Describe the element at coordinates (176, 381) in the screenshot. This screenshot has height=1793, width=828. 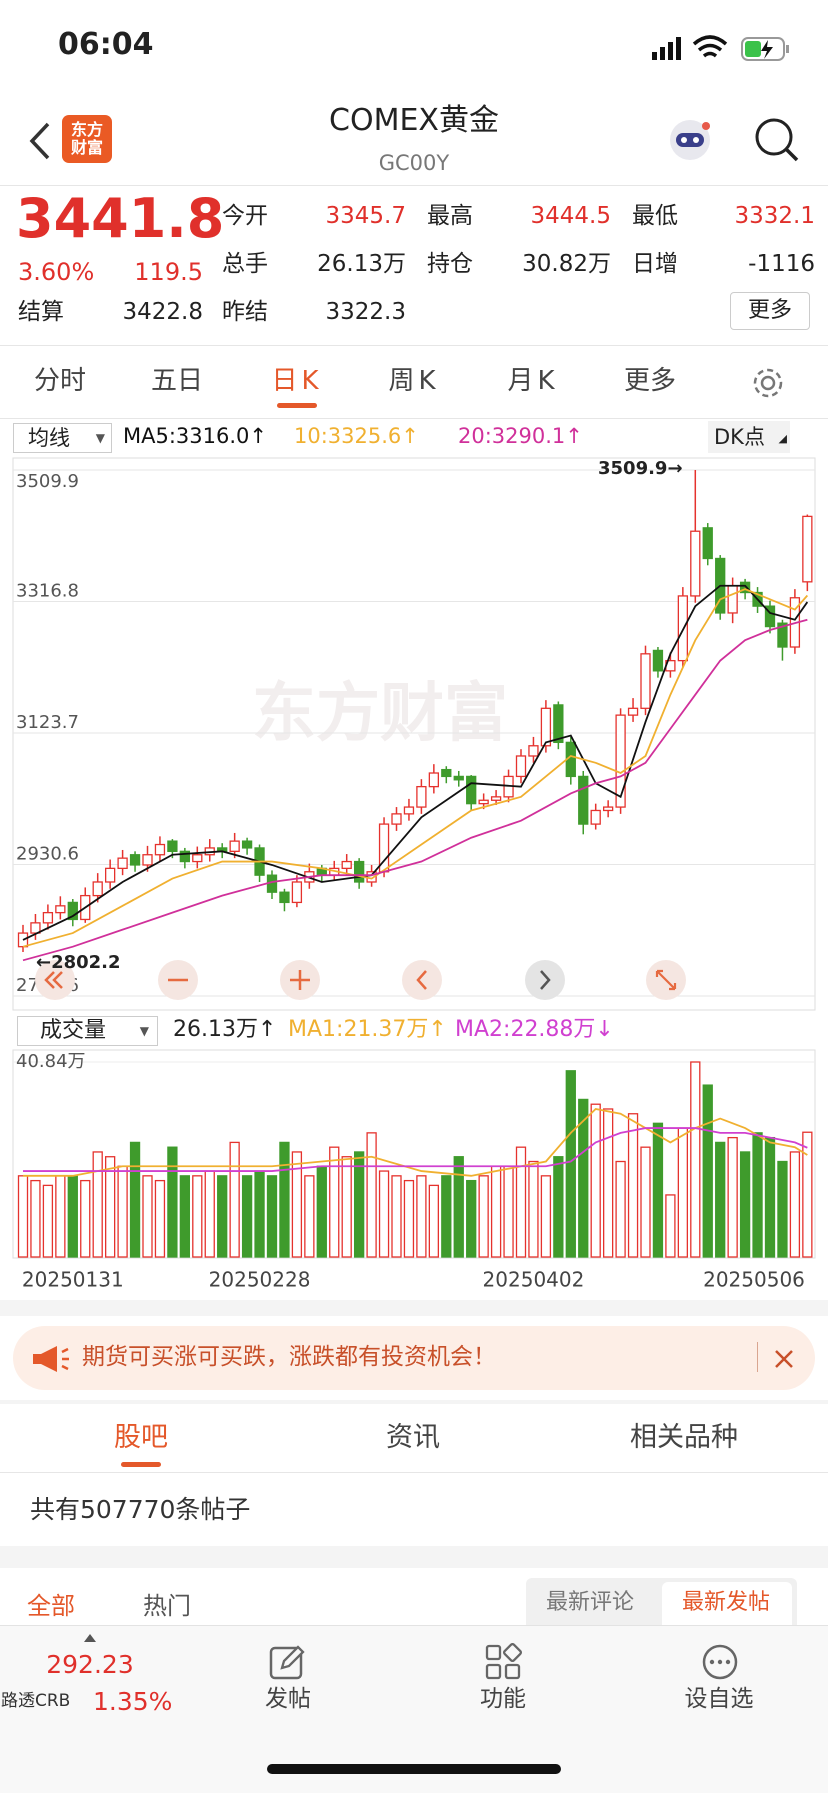
I see `tab: 五日` at that location.